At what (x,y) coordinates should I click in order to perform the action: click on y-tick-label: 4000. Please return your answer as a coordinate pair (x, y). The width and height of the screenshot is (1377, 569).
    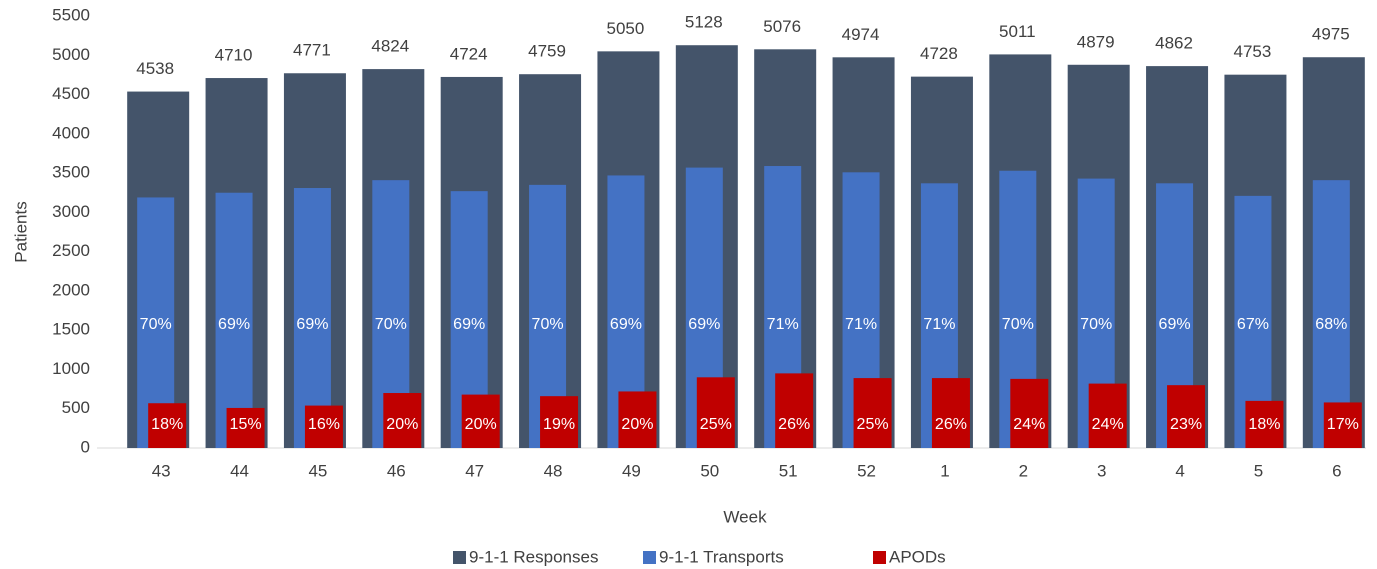
    Looking at the image, I should click on (71, 132).